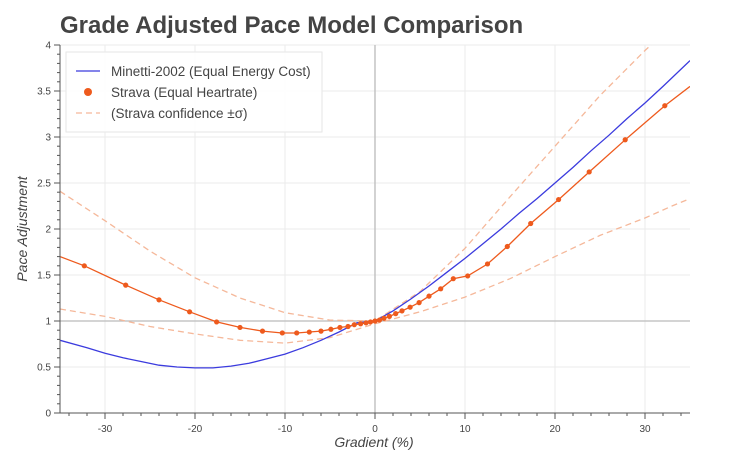  I want to click on y-tick-label: 0, so click(48, 414).